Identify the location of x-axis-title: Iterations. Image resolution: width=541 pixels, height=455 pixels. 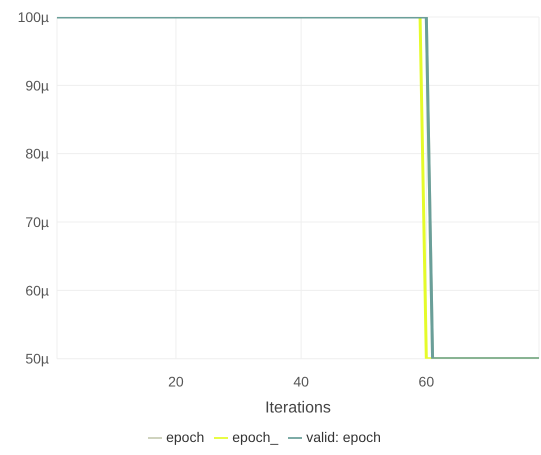
(298, 408).